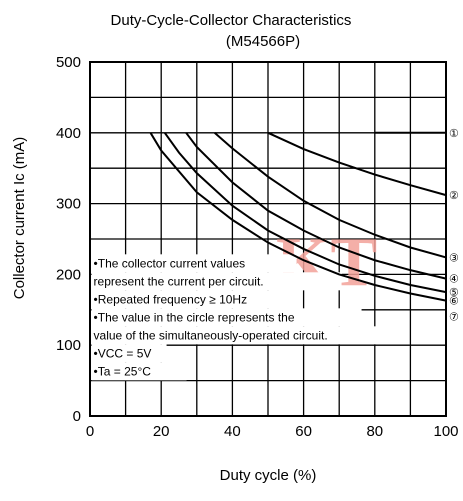 This screenshot has width=463, height=501. I want to click on series-label: ⑤, so click(454, 293).